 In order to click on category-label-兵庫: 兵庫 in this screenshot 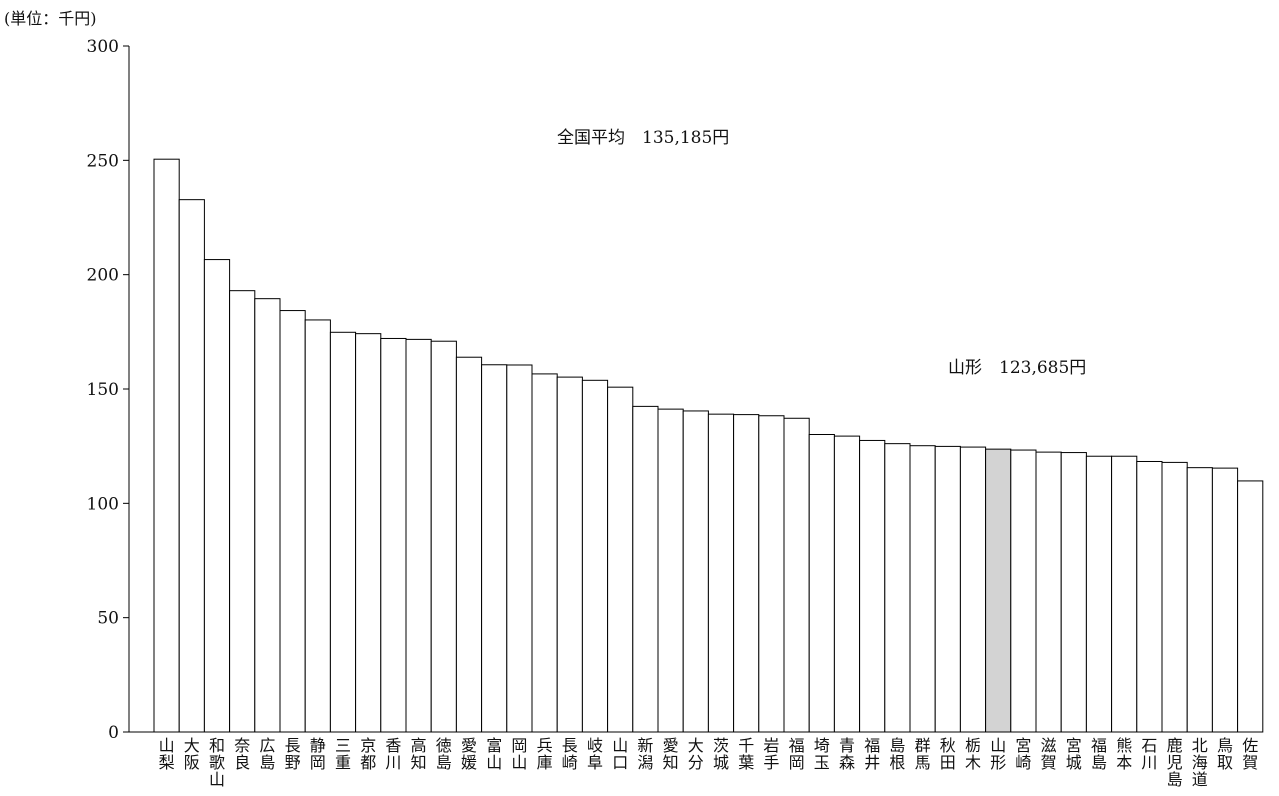, I will do `click(545, 754)`.